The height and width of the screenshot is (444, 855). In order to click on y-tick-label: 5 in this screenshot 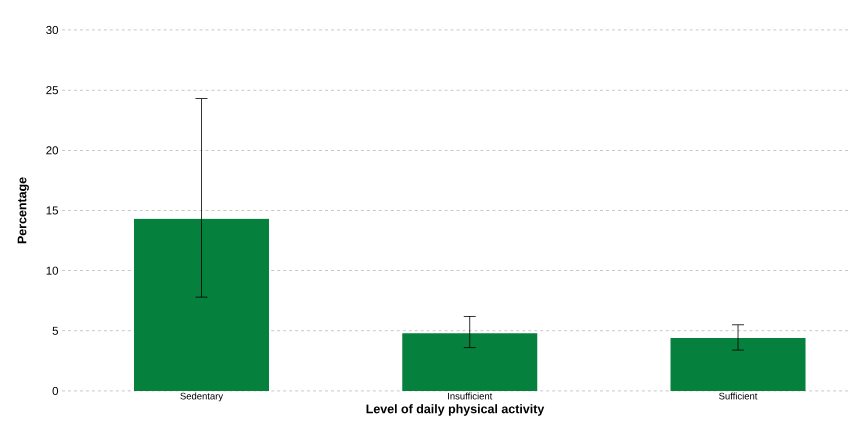, I will do `click(55, 330)`.